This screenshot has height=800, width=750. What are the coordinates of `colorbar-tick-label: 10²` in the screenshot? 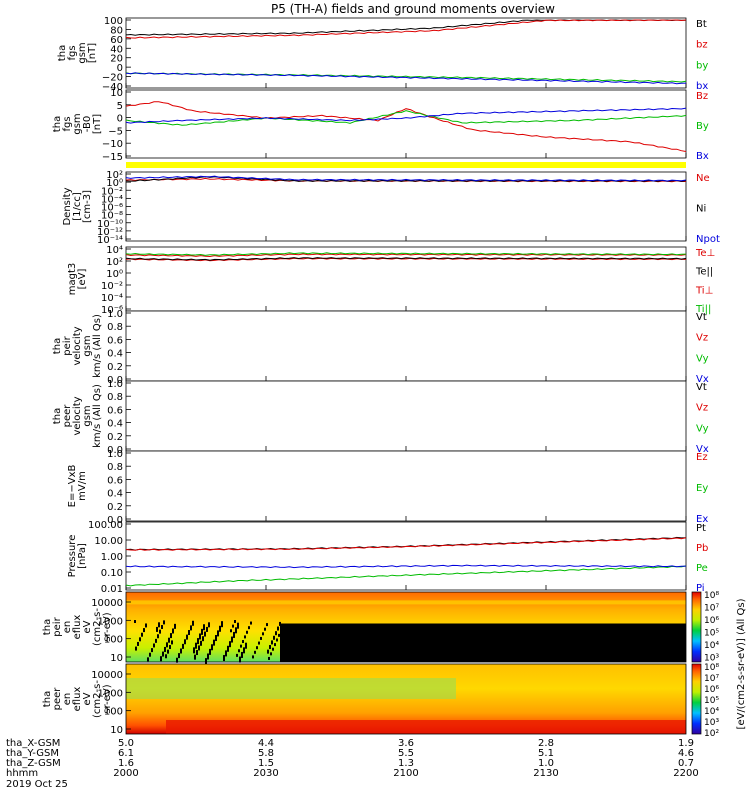 It's located at (711, 734).